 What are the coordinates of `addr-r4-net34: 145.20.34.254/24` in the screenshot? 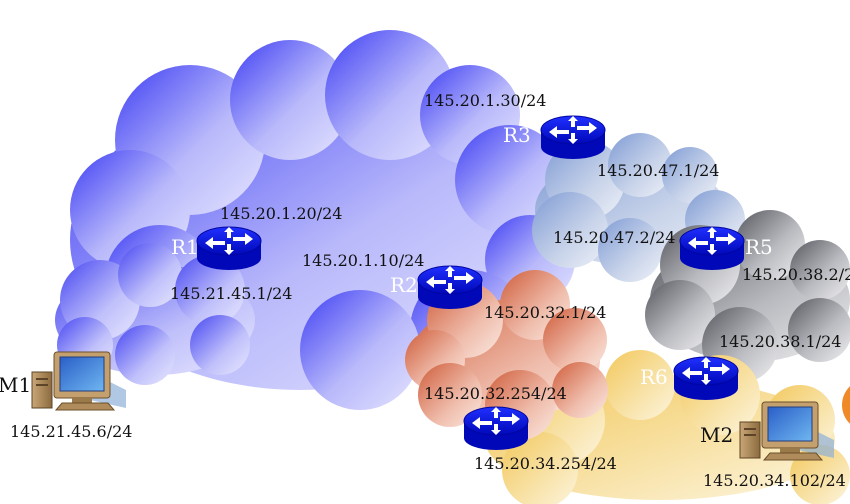 It's located at (545, 463).